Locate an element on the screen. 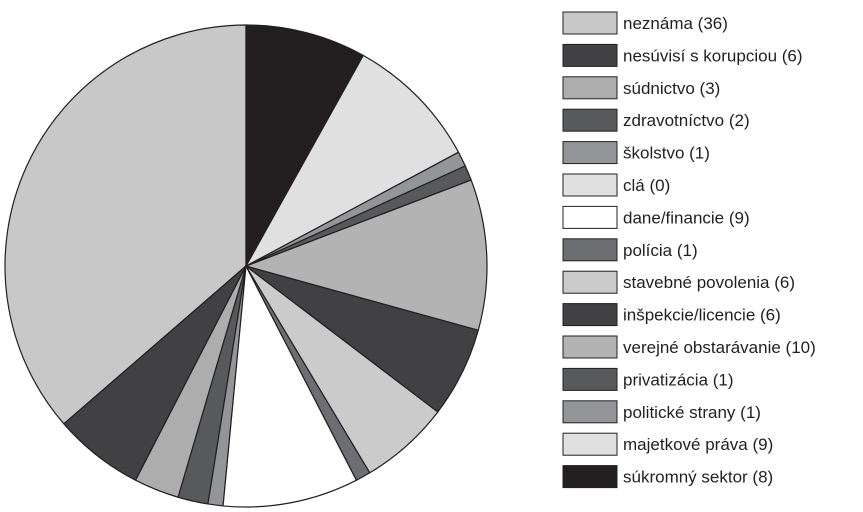  legend-label: majetkové práva (9) is located at coordinates (698, 444).